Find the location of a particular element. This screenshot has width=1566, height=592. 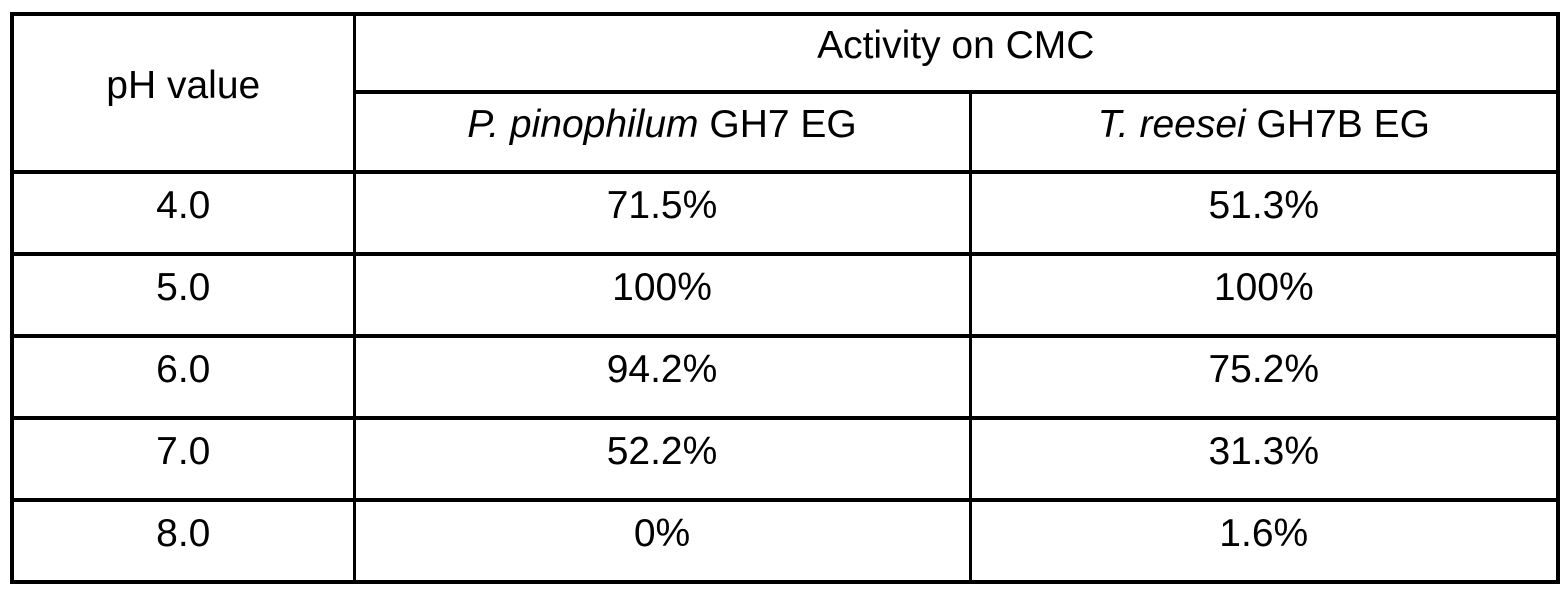

table-row: 5.0 100% 100% is located at coordinates (785, 295).